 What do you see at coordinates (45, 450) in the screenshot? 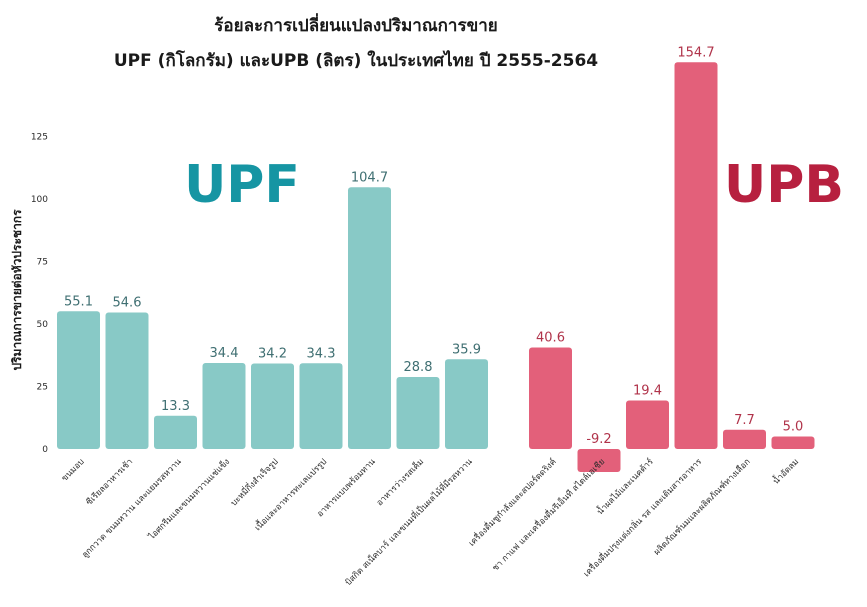
I see `y-tick-label: 0` at bounding box center [45, 450].